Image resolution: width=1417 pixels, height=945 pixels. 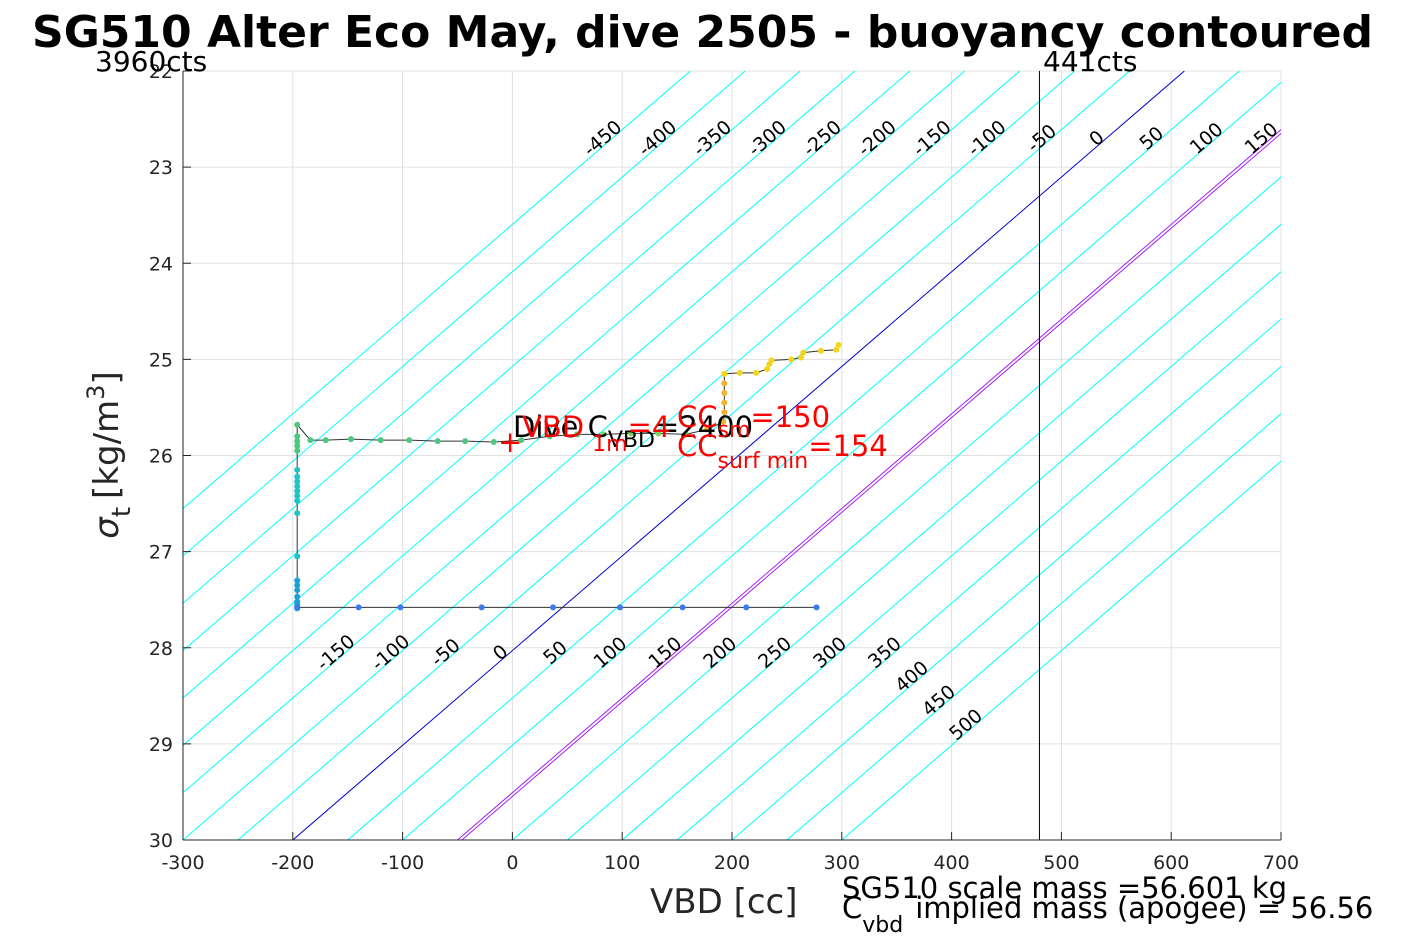 I want to click on cc-surf-min-annotation: CCsurf min=154, so click(x=782, y=451).